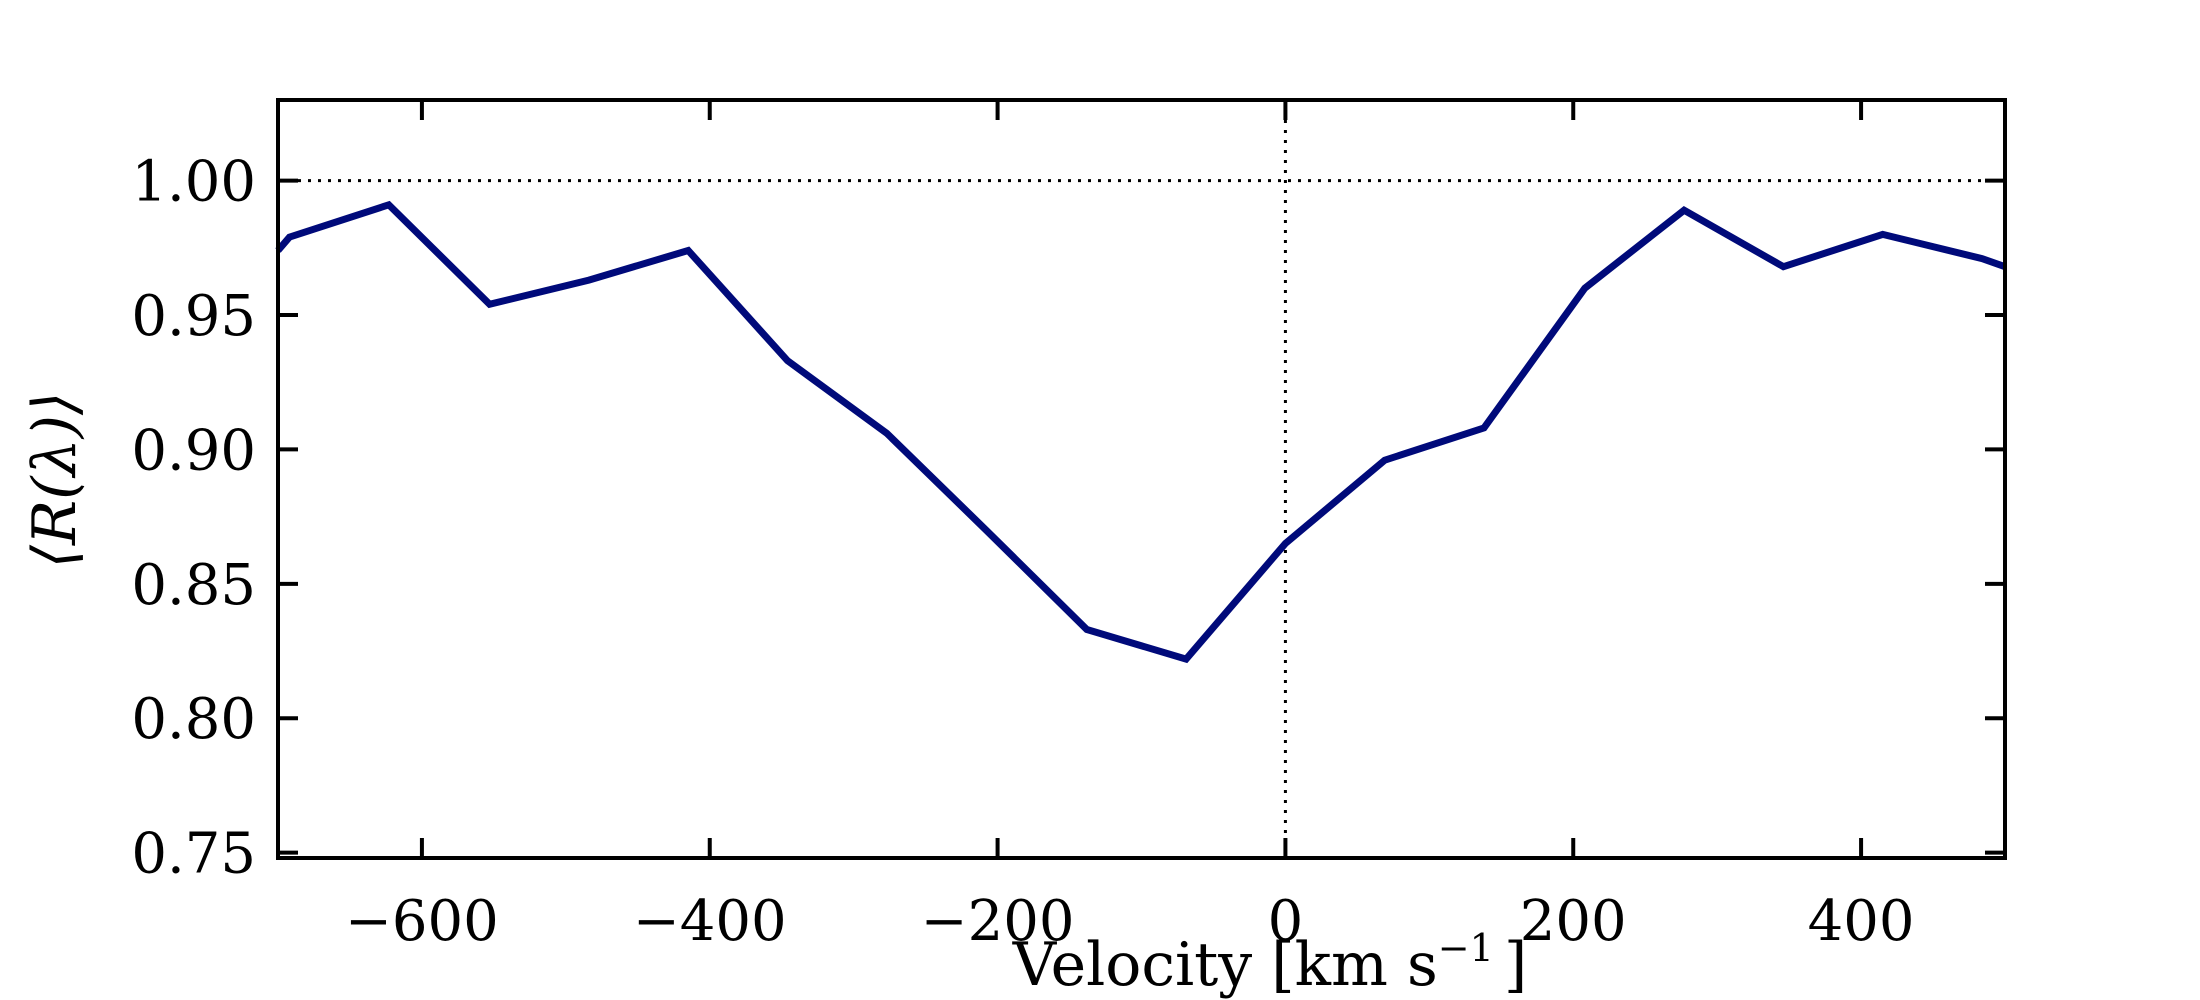 Image resolution: width=2200 pixels, height=1000 pixels. What do you see at coordinates (55, 480) in the screenshot?
I see `y-axis-title: ⟨R(λ)⟩` at bounding box center [55, 480].